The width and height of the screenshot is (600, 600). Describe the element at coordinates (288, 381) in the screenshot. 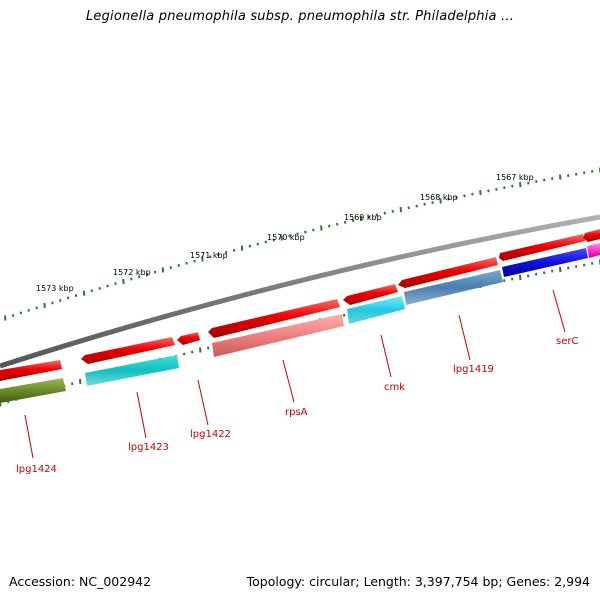

I see `leader-rpsA` at that location.